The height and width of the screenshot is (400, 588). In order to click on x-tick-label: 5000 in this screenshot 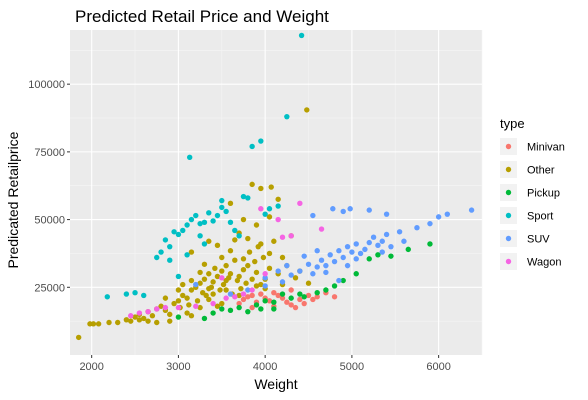, I will do `click(352, 367)`.